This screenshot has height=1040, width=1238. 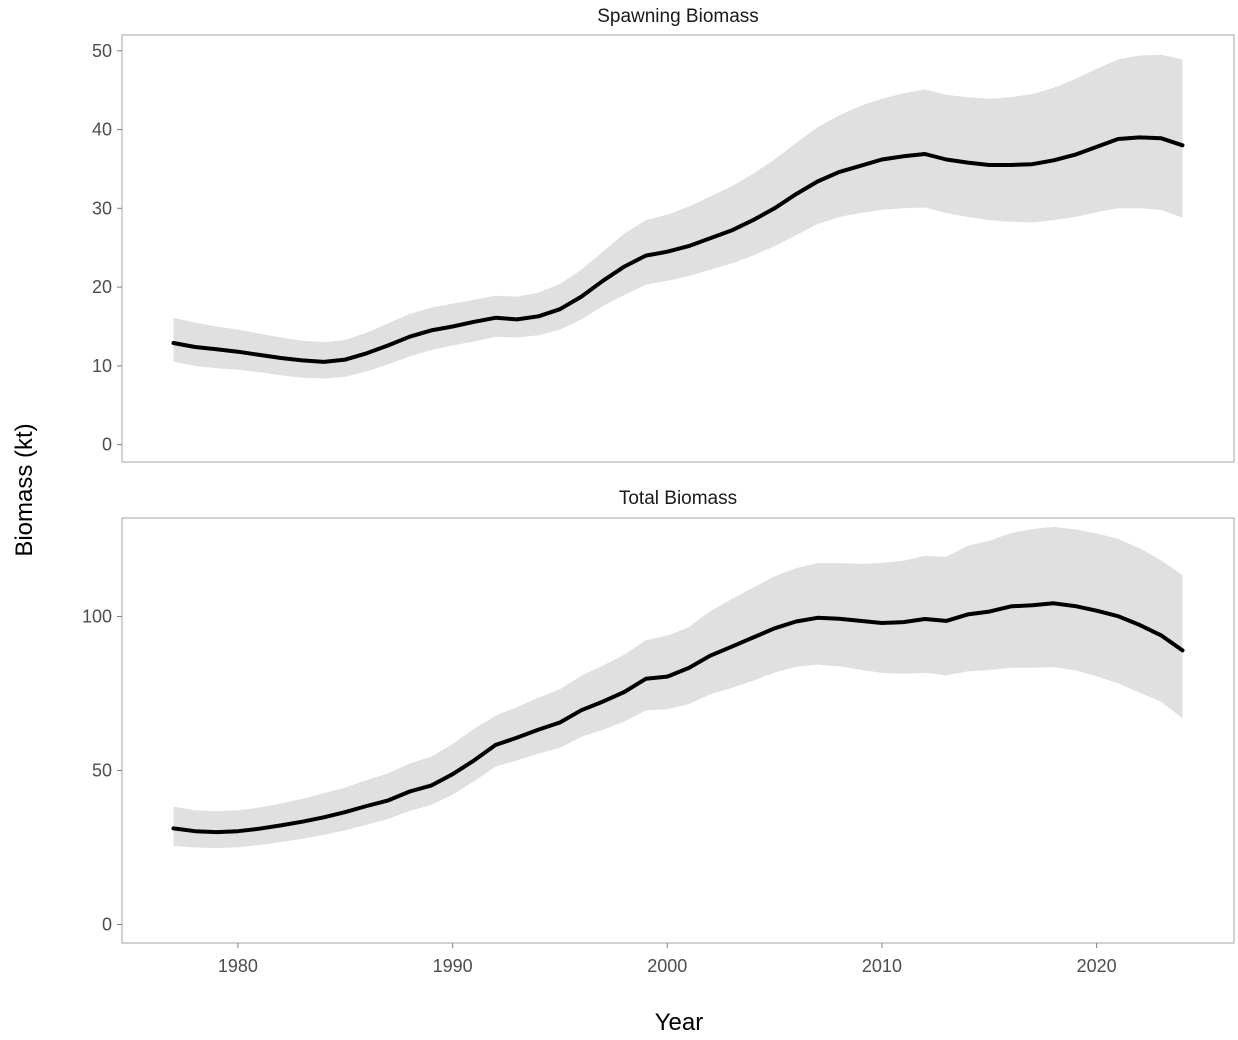 I want to click on panel-title: Total Biomass, so click(x=678, y=498).